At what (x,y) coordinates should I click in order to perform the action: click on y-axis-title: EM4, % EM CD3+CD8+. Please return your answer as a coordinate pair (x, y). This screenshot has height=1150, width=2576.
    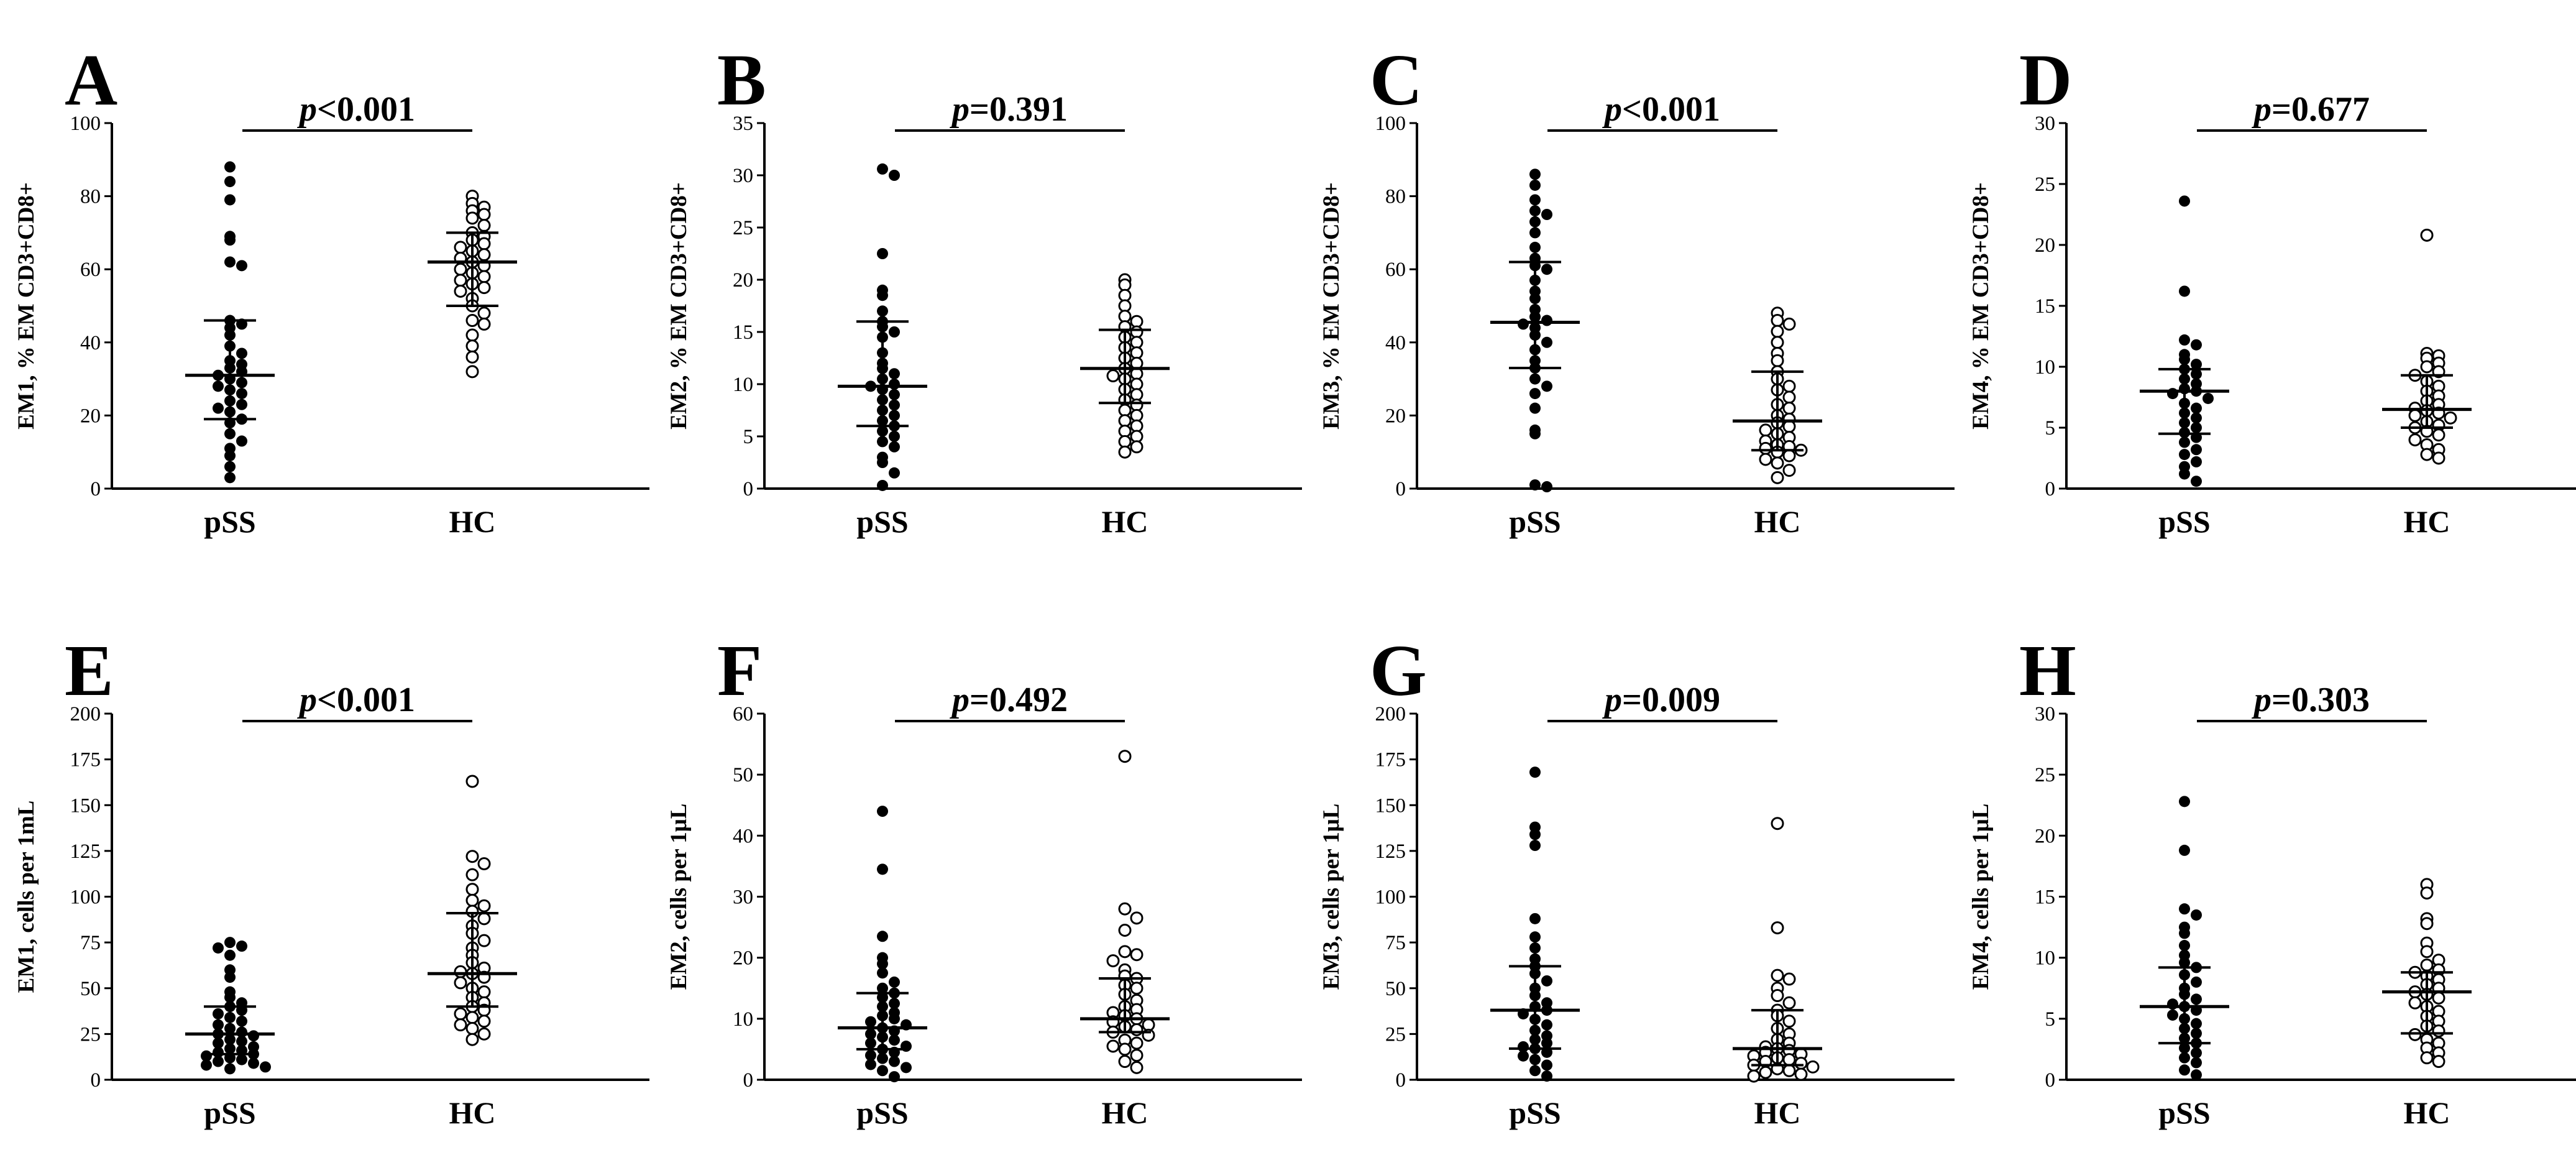
    Looking at the image, I should click on (1981, 306).